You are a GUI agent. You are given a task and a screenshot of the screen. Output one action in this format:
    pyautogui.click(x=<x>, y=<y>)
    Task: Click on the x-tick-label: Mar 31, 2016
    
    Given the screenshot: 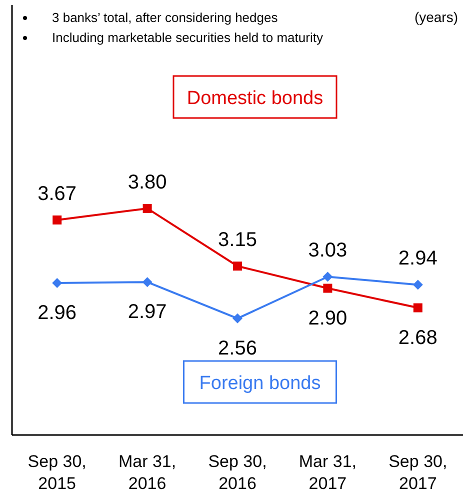 What is the action you would take?
    pyautogui.click(x=147, y=472)
    